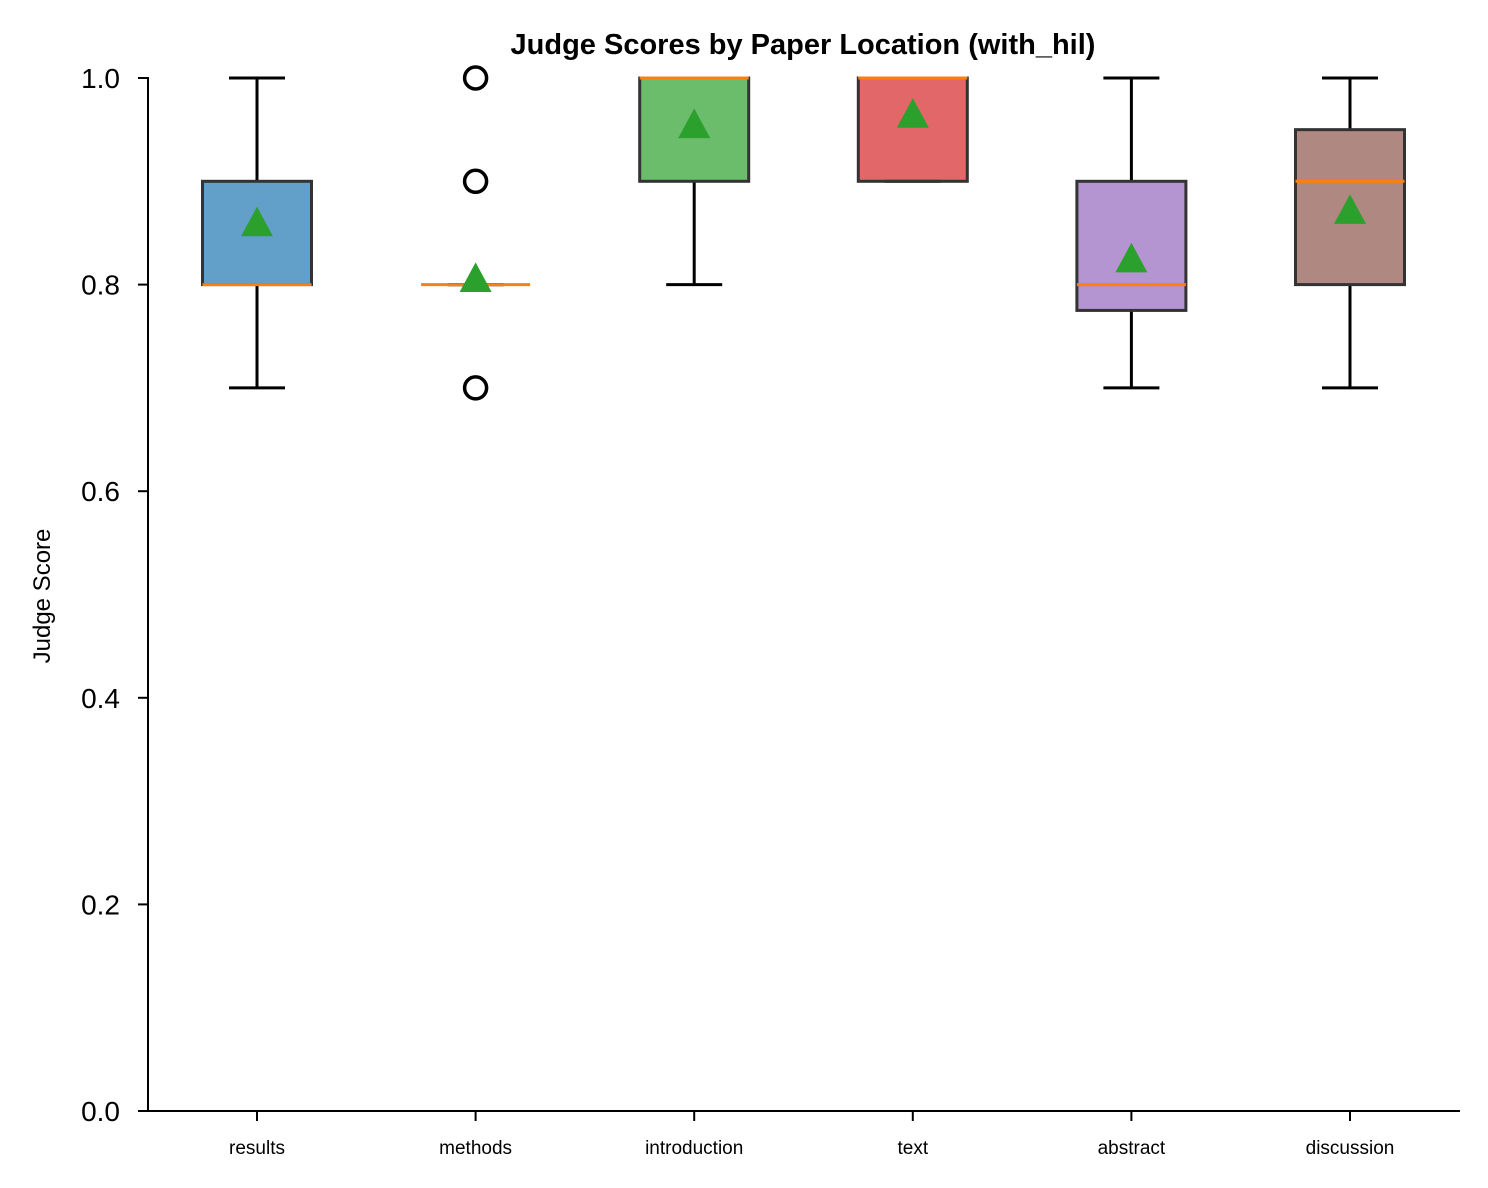 The width and height of the screenshot is (1488, 1188). What do you see at coordinates (694, 123) in the screenshot?
I see `mean-marker-introduction` at bounding box center [694, 123].